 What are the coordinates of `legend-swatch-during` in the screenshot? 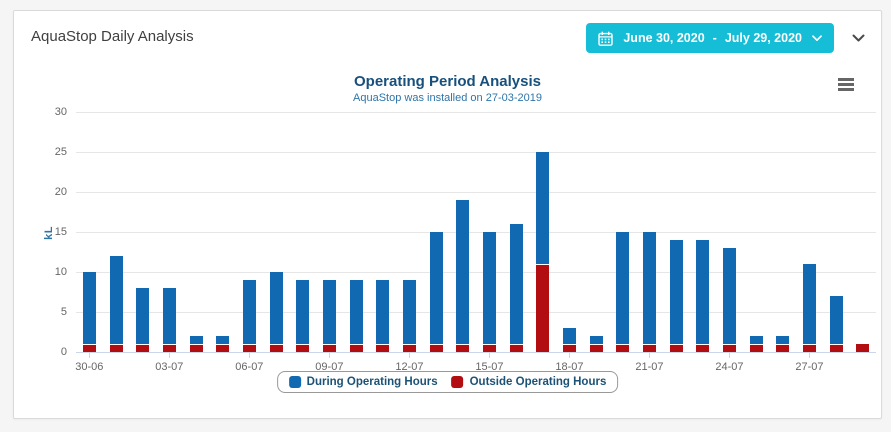 It's located at (294, 382).